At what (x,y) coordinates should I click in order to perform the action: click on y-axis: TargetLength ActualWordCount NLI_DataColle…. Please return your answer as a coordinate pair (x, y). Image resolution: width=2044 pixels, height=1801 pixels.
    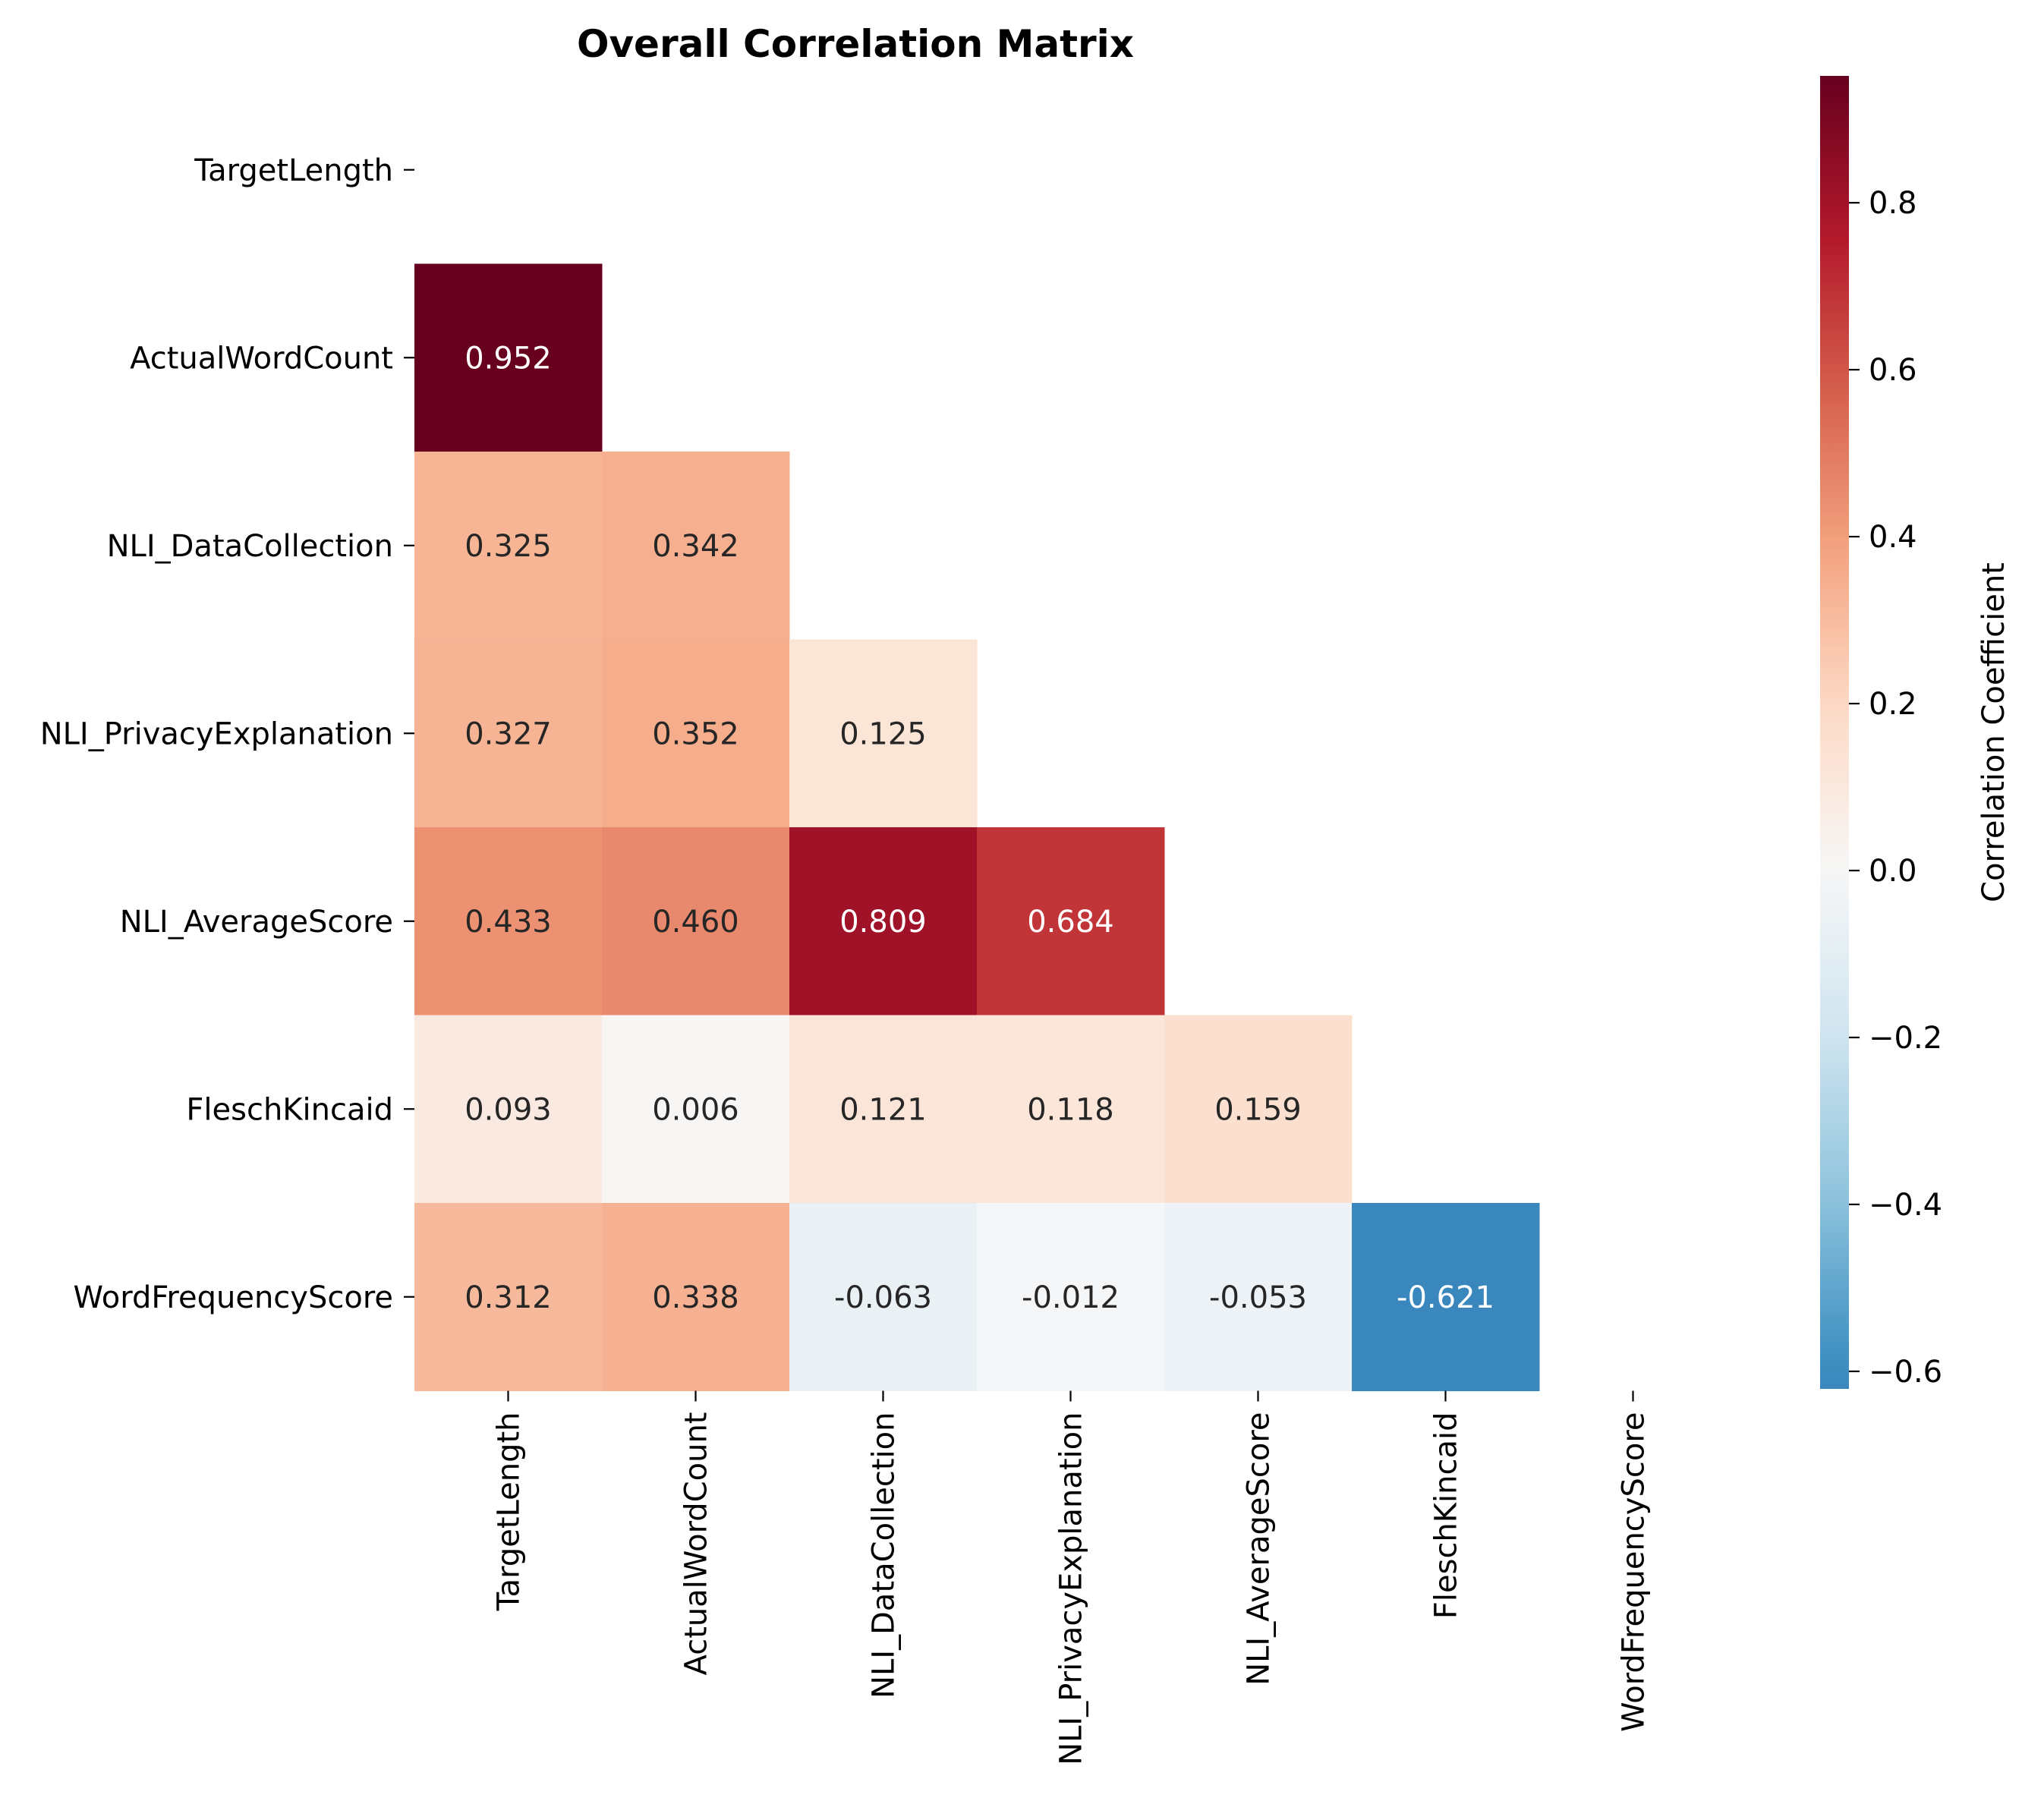
    Looking at the image, I should click on (227, 734).